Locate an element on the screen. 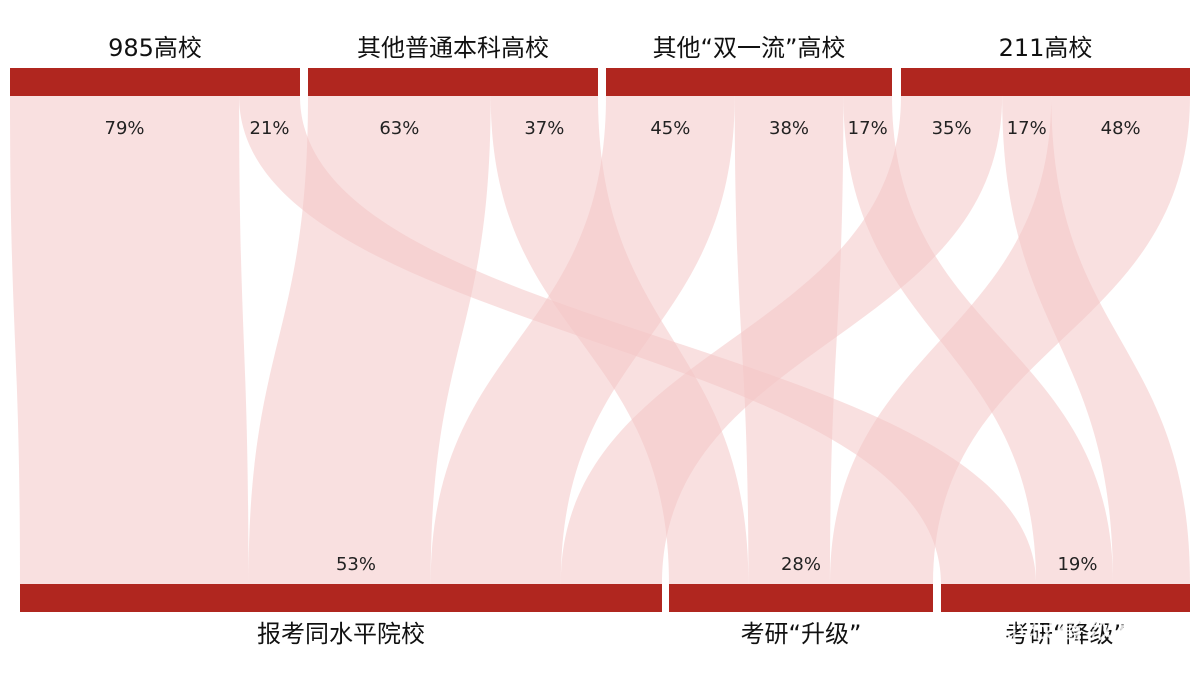 The image size is (1200, 675). source-bar-other_bk is located at coordinates (453, 82).